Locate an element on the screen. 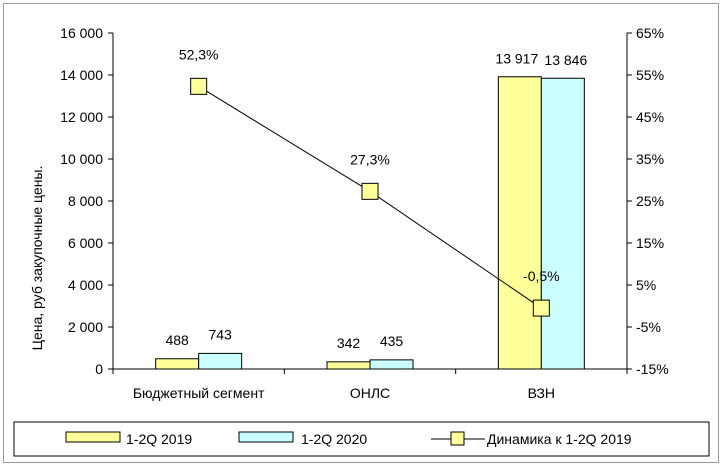  bar-value-label: 13 846 is located at coordinates (565, 60).